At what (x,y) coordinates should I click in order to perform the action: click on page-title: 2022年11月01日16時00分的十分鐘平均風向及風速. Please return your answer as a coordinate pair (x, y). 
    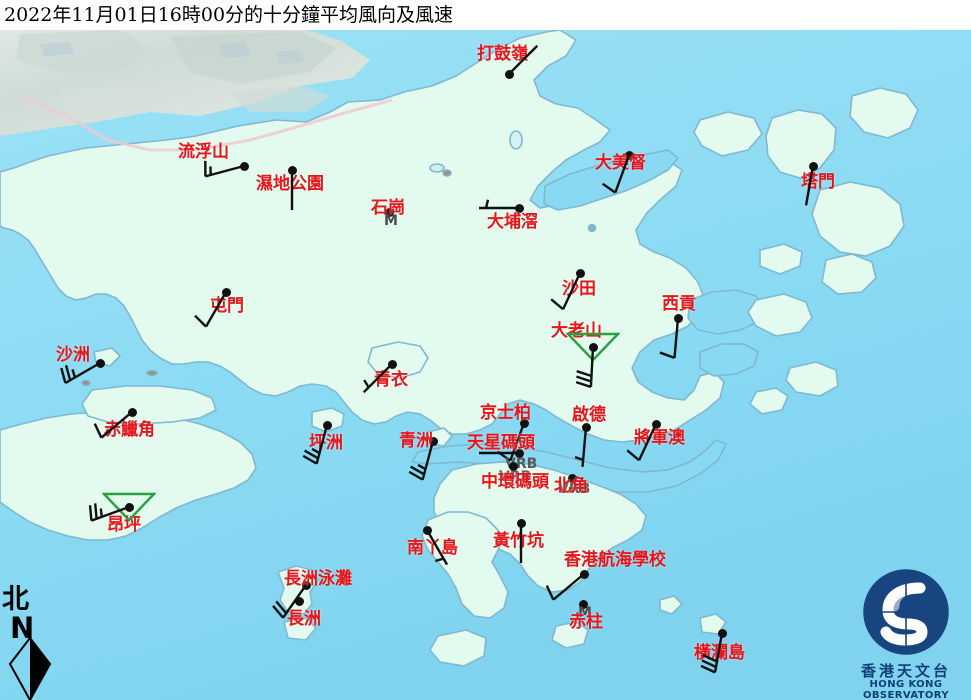
    Looking at the image, I should click on (229, 15).